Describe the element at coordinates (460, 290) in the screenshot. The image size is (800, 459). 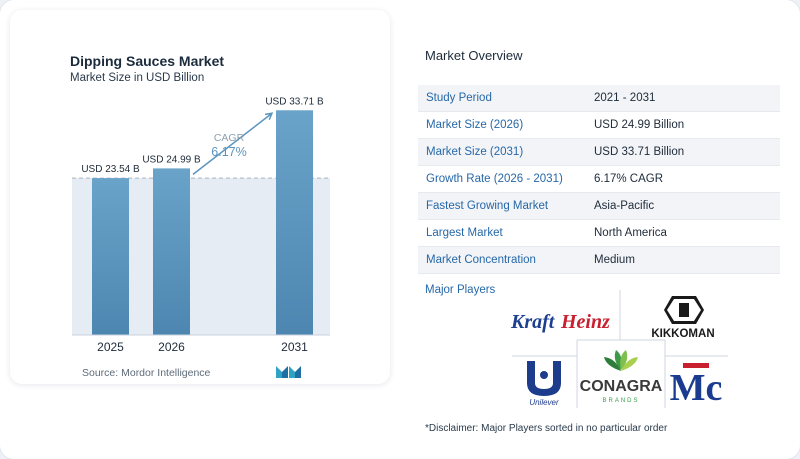
I see `players-title: Major Players` at that location.